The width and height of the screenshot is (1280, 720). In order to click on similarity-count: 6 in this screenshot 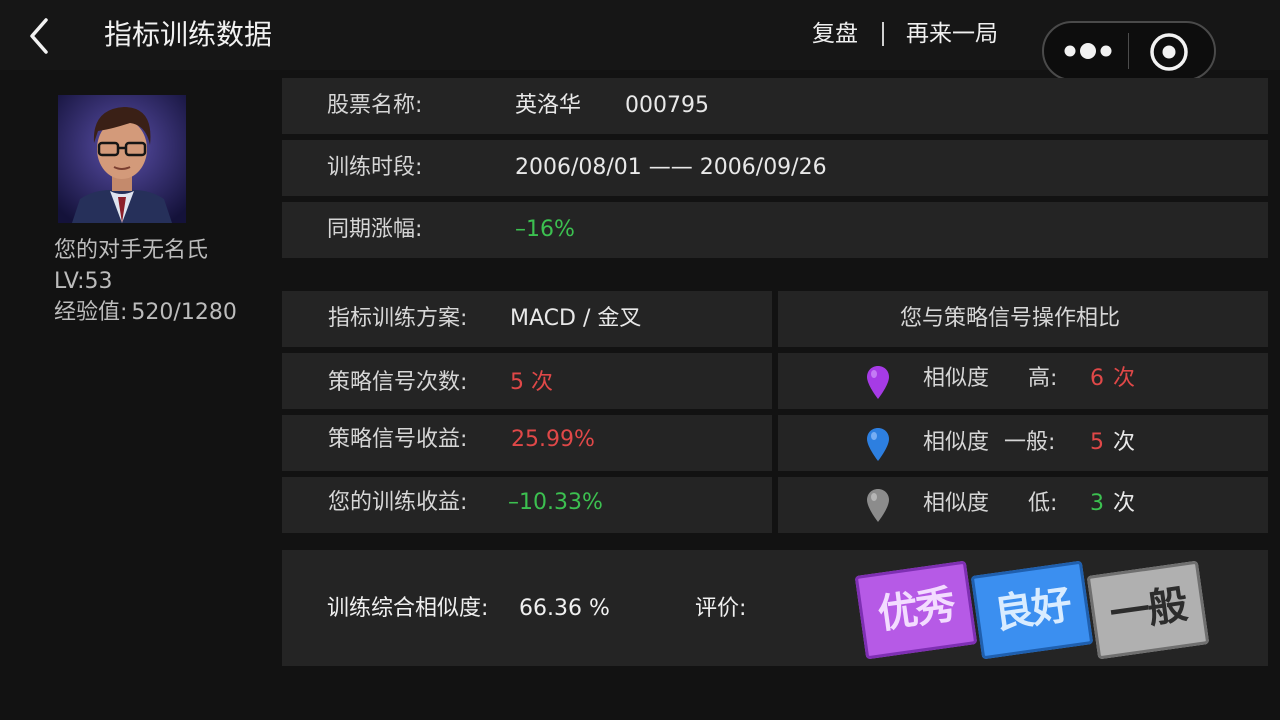, I will do `click(1097, 378)`.